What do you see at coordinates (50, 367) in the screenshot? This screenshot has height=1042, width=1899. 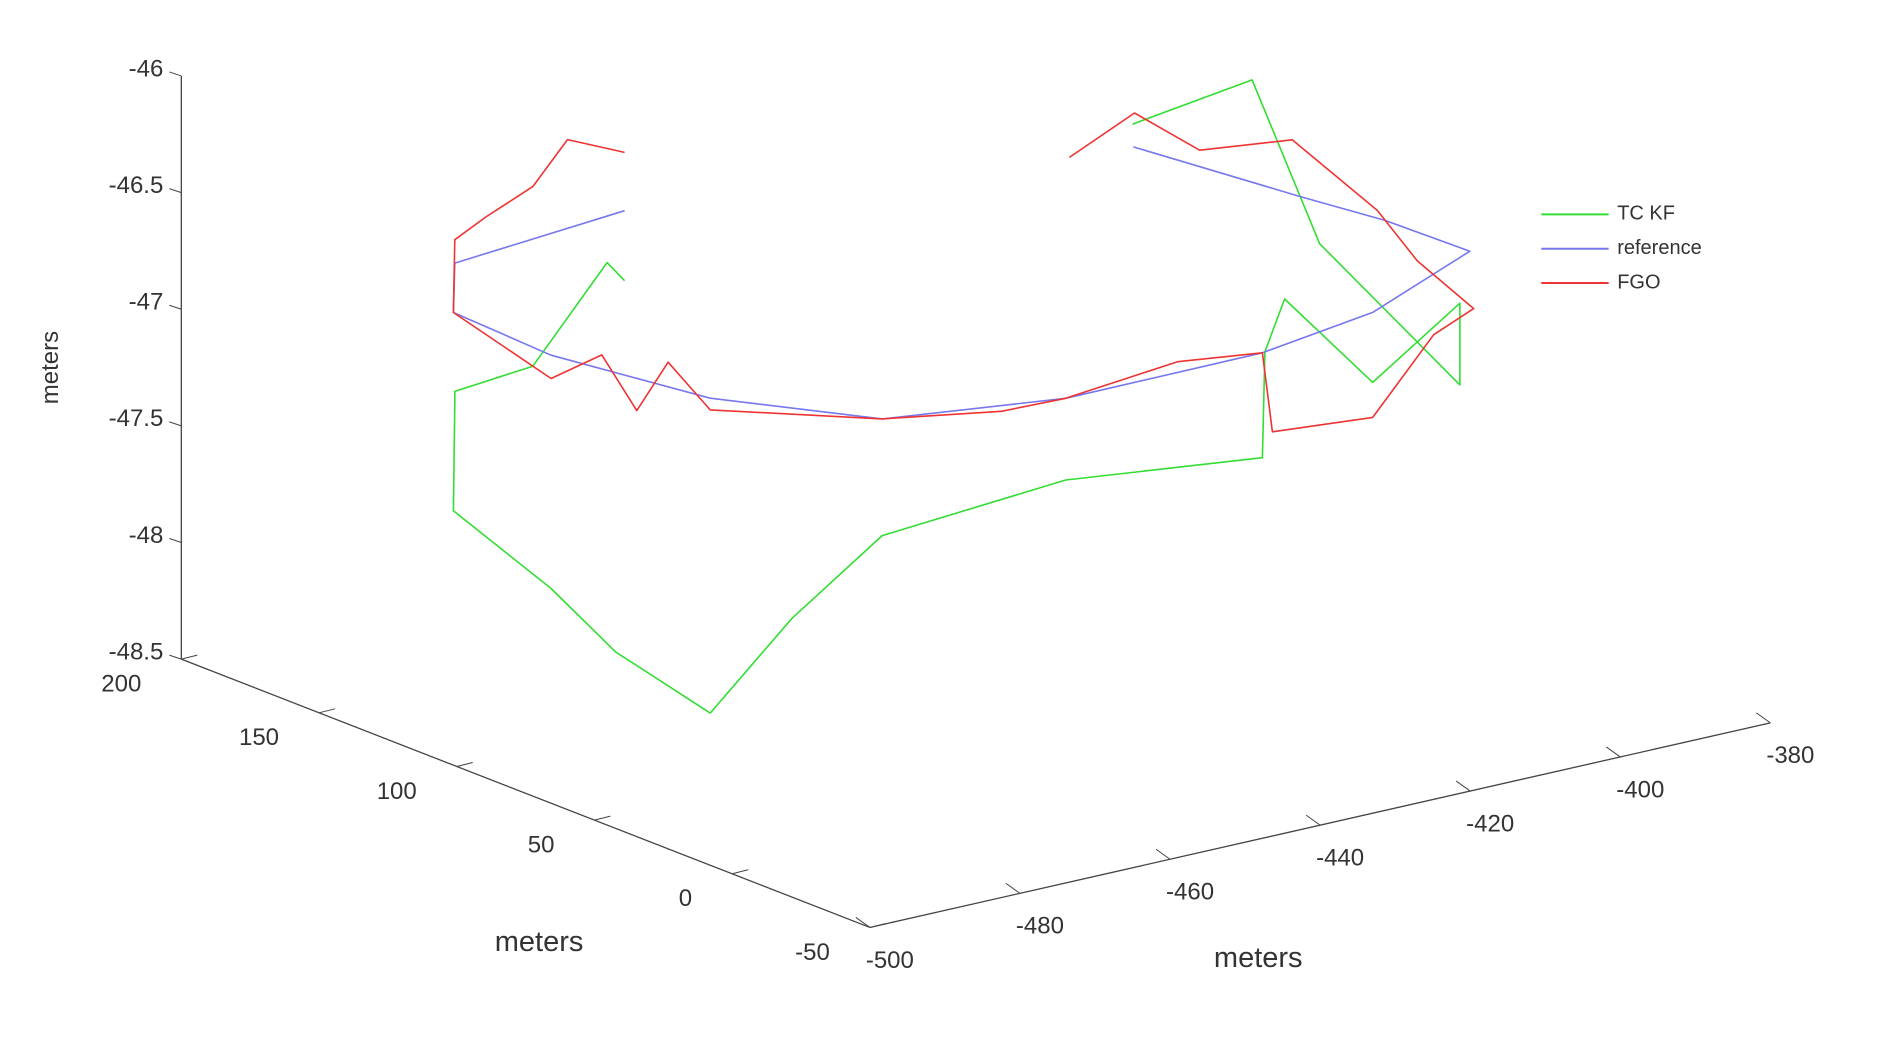 I see `z-axis-label: meters` at bounding box center [50, 367].